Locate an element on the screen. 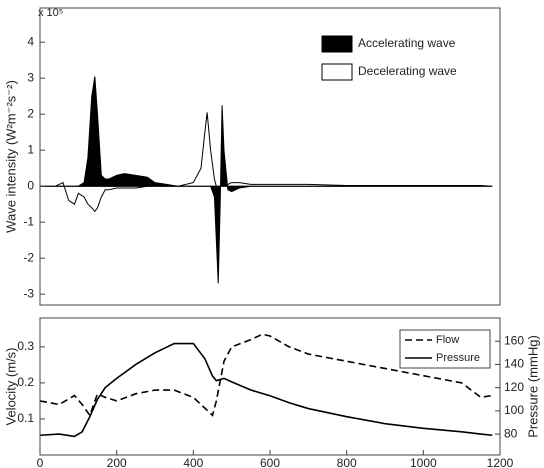  y-tick-label: 3 is located at coordinates (30, 77).